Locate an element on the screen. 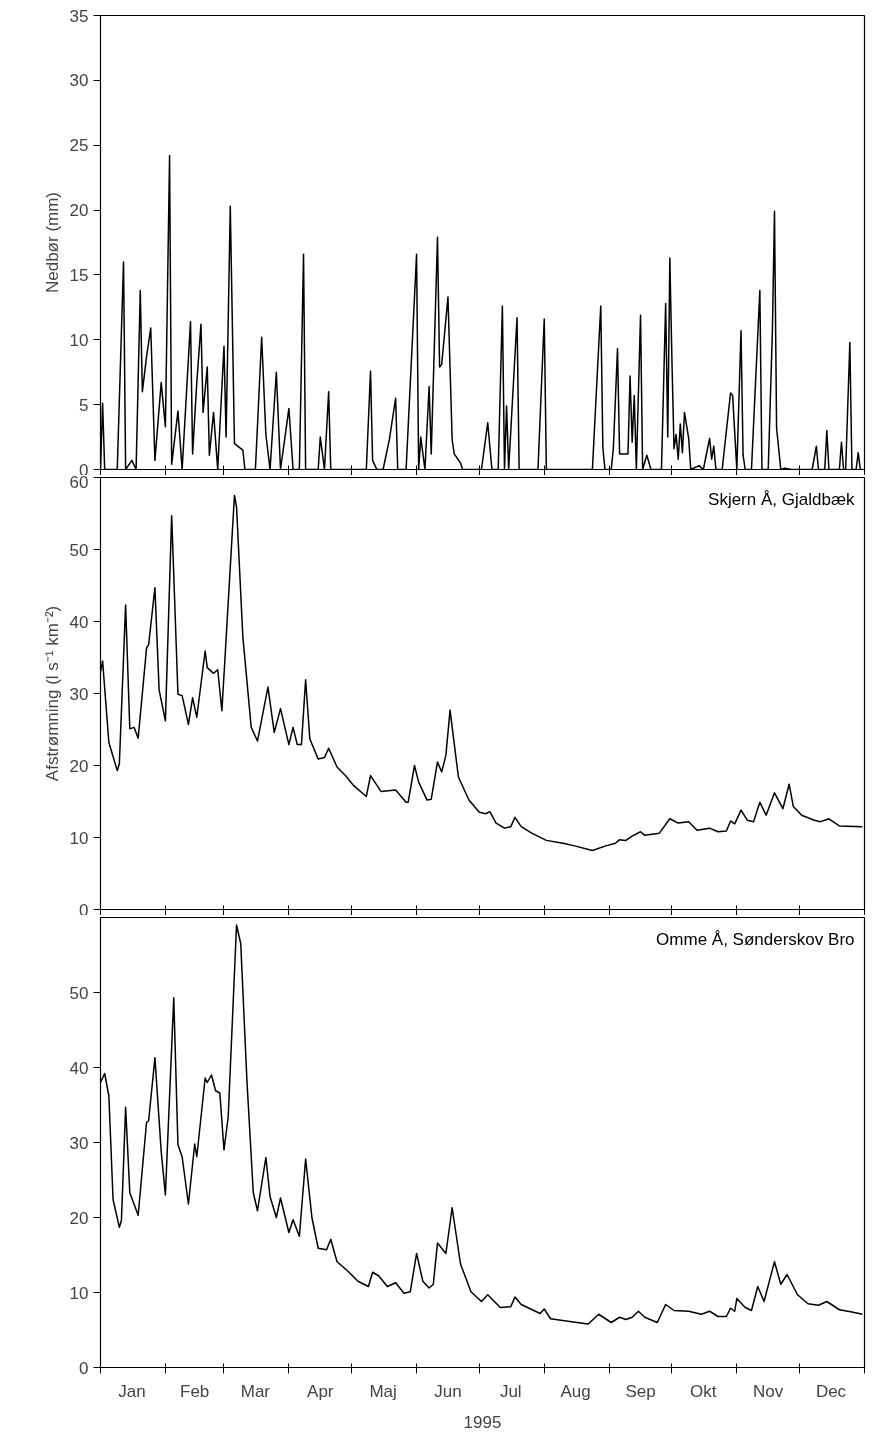 The image size is (872, 1440). x-tick-label: Jun is located at coordinates (448, 1391).